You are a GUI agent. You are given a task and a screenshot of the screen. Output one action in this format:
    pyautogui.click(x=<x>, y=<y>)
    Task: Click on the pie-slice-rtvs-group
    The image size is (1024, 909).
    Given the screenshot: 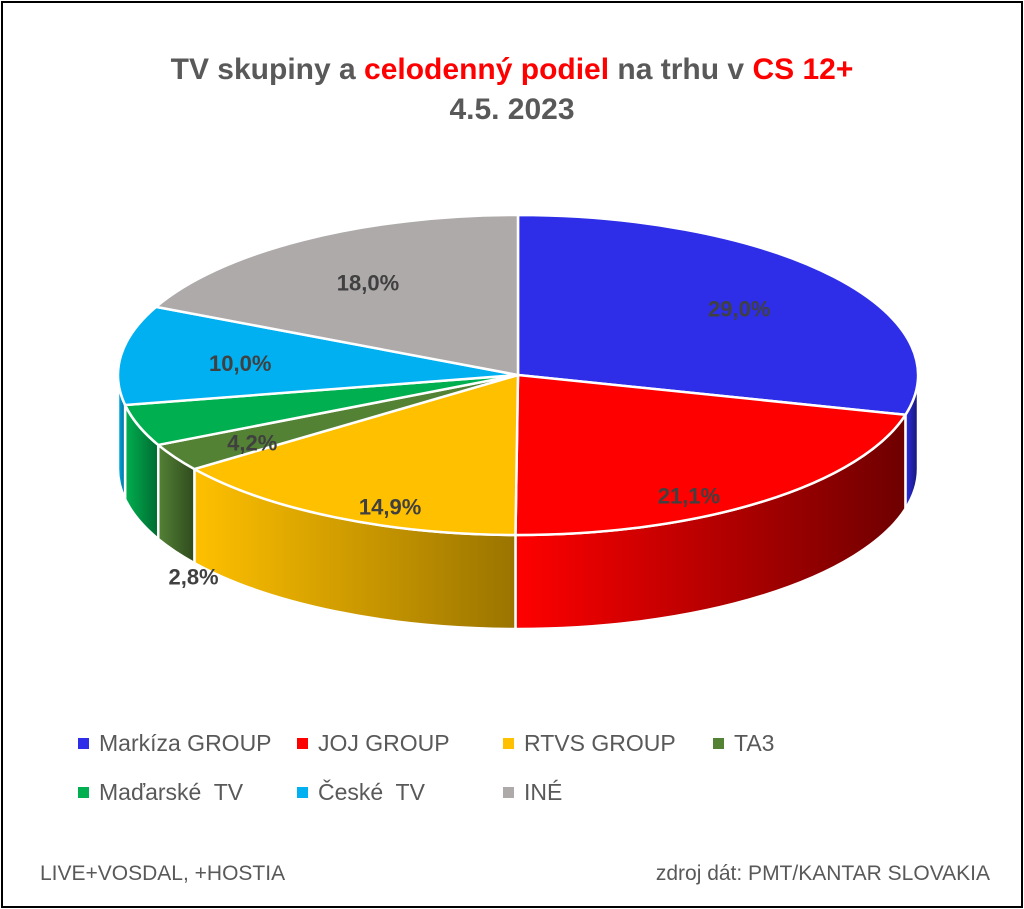 What is the action you would take?
    pyautogui.click(x=356, y=455)
    